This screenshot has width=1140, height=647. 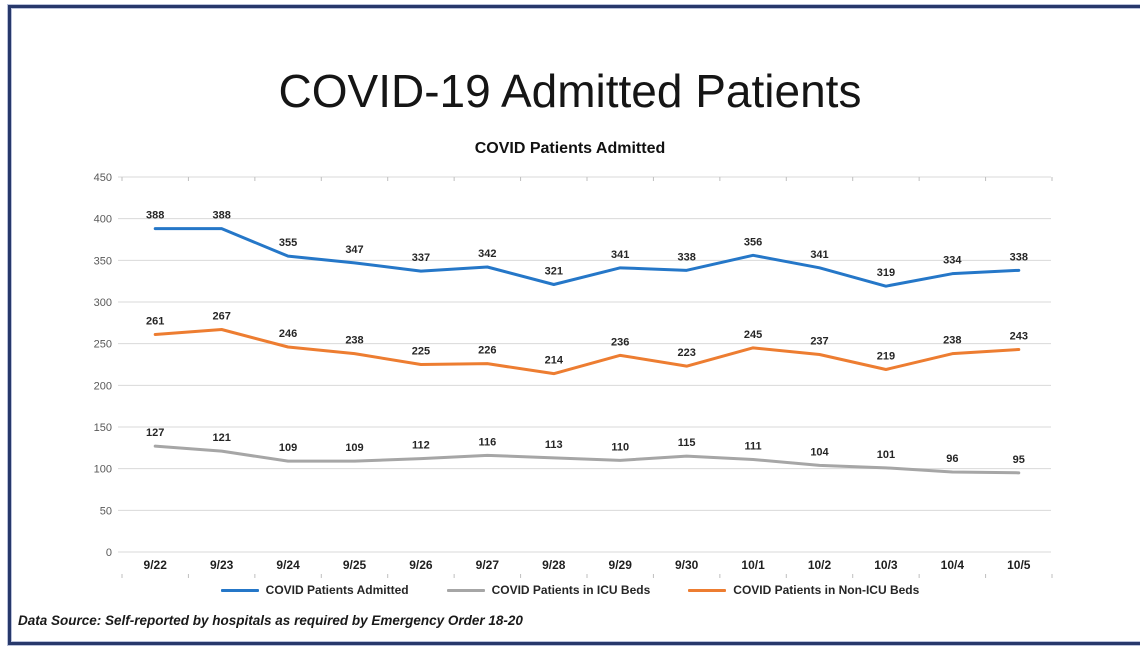 What do you see at coordinates (103, 178) in the screenshot?
I see `y-axis-tick-label: 450` at bounding box center [103, 178].